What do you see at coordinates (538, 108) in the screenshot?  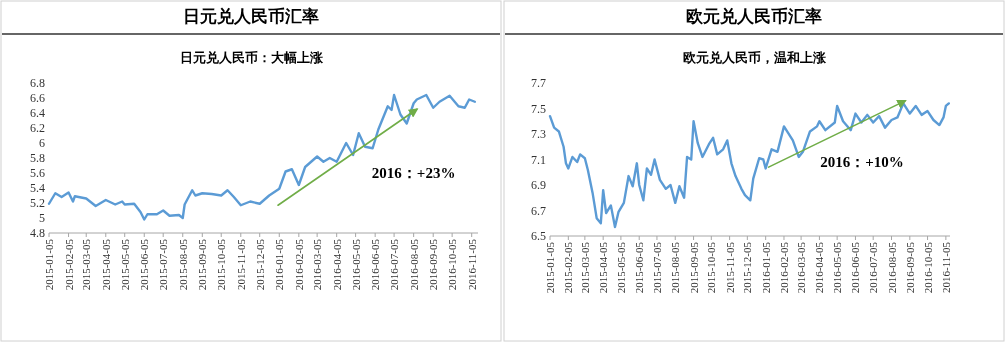 I see `y-tick-label: 7.5` at bounding box center [538, 108].